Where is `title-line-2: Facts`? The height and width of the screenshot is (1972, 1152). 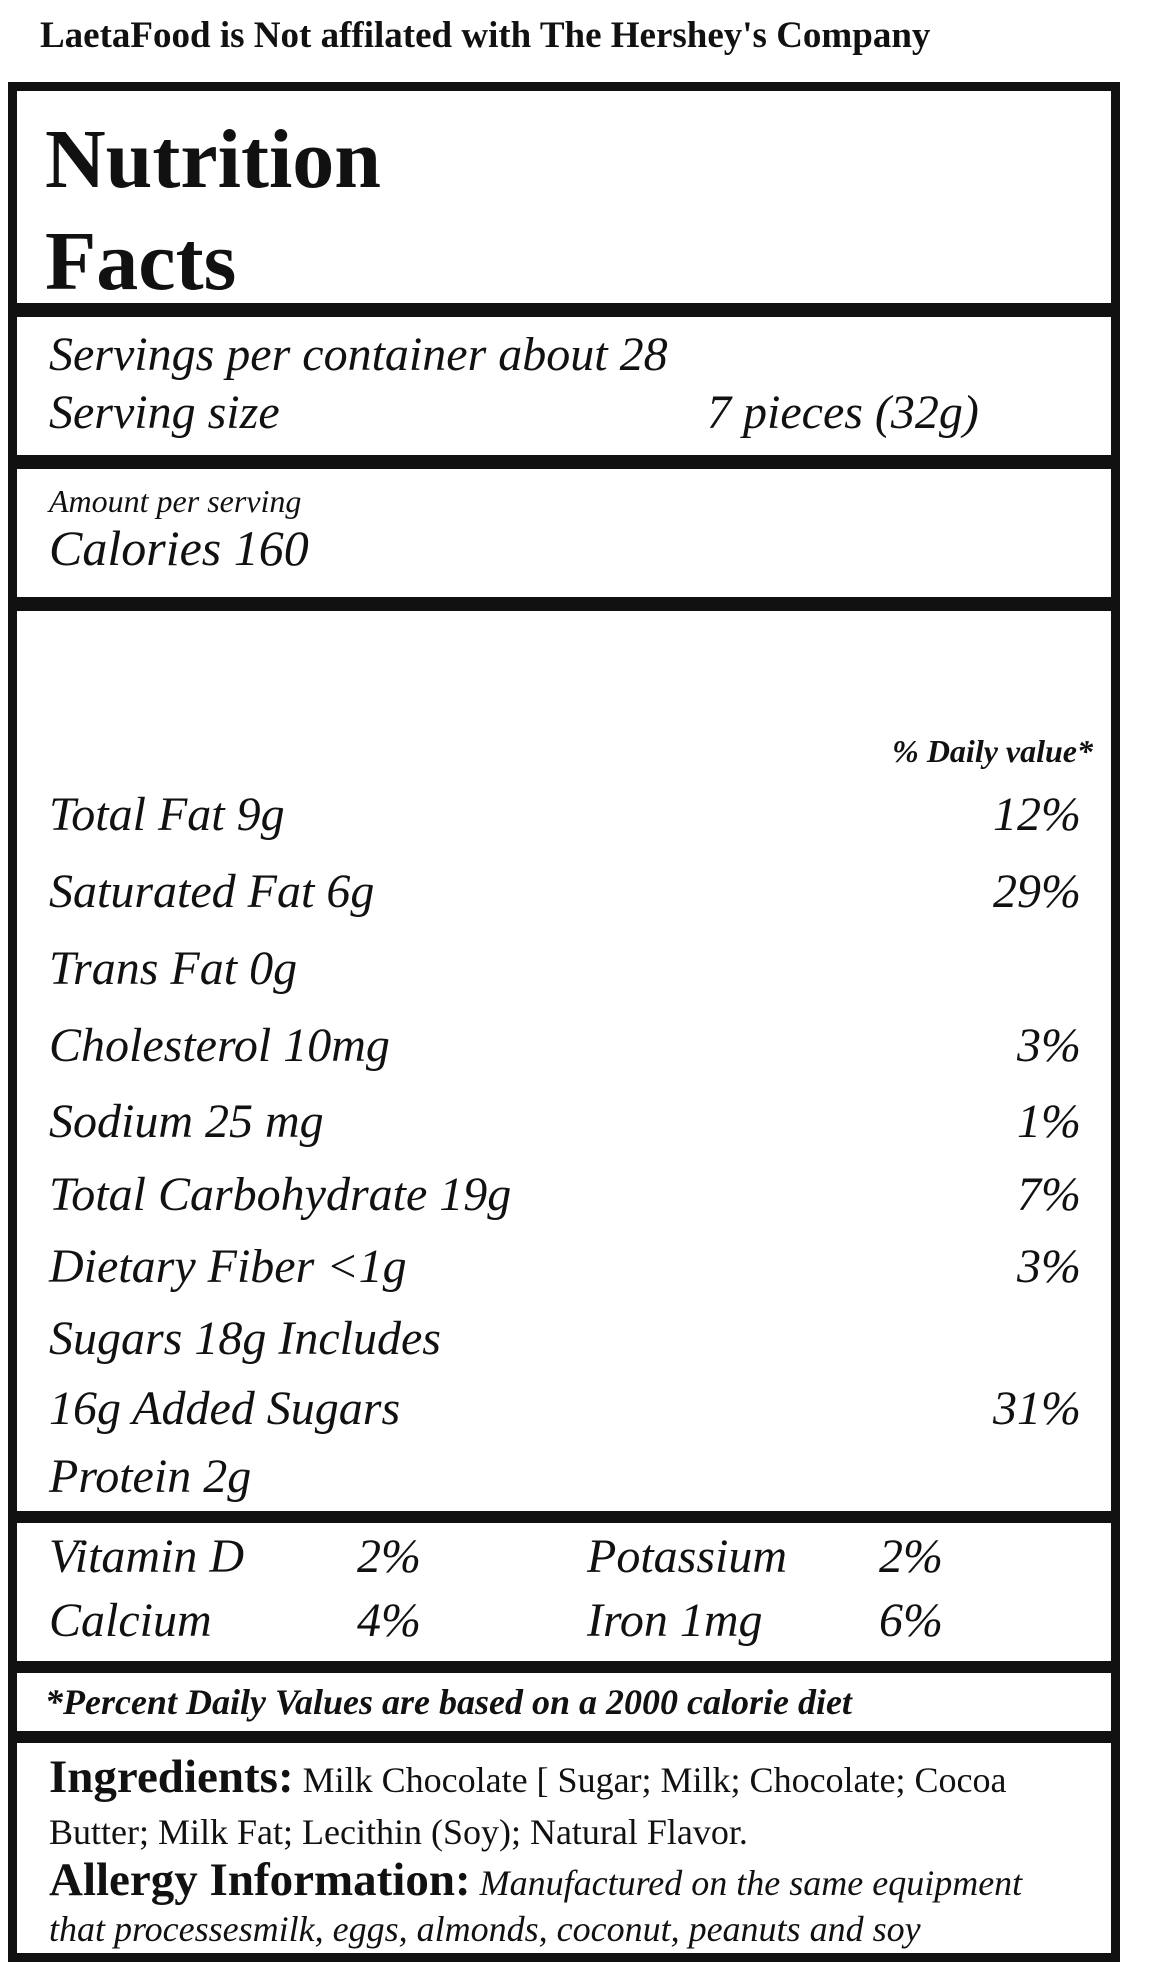
title-line-2: Facts is located at coordinates (141, 261).